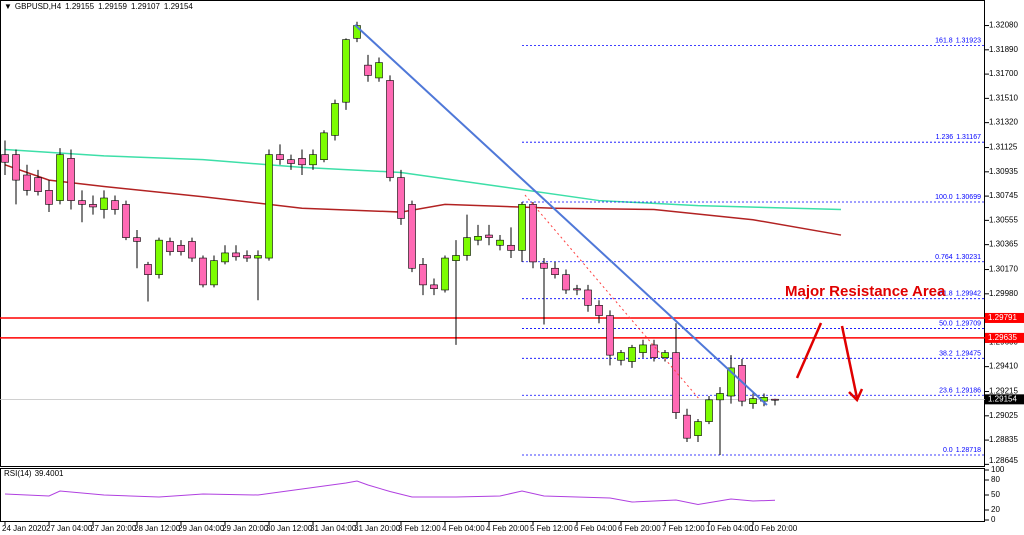  Describe the element at coordinates (968, 197) in the screenshot. I see `fib-price: 1.30699` at that location.